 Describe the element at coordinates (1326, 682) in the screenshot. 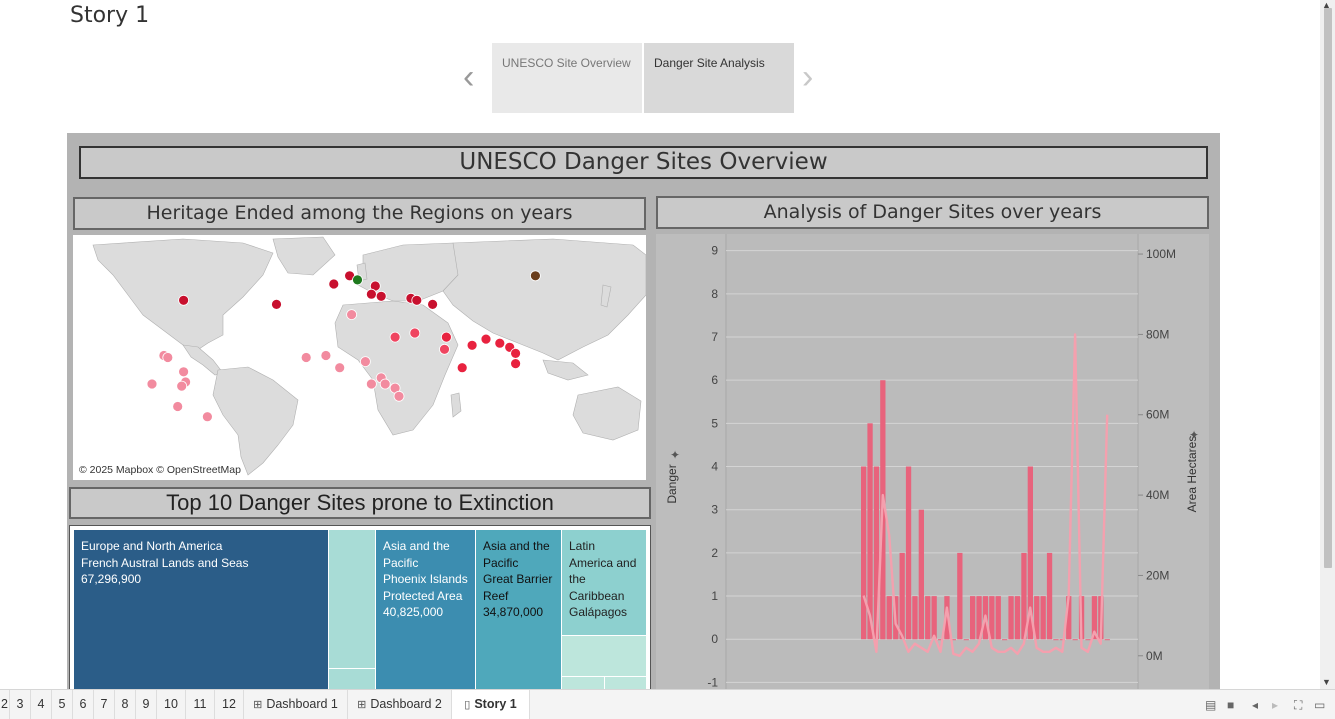

I see `scroll-down-icon: ▼` at that location.